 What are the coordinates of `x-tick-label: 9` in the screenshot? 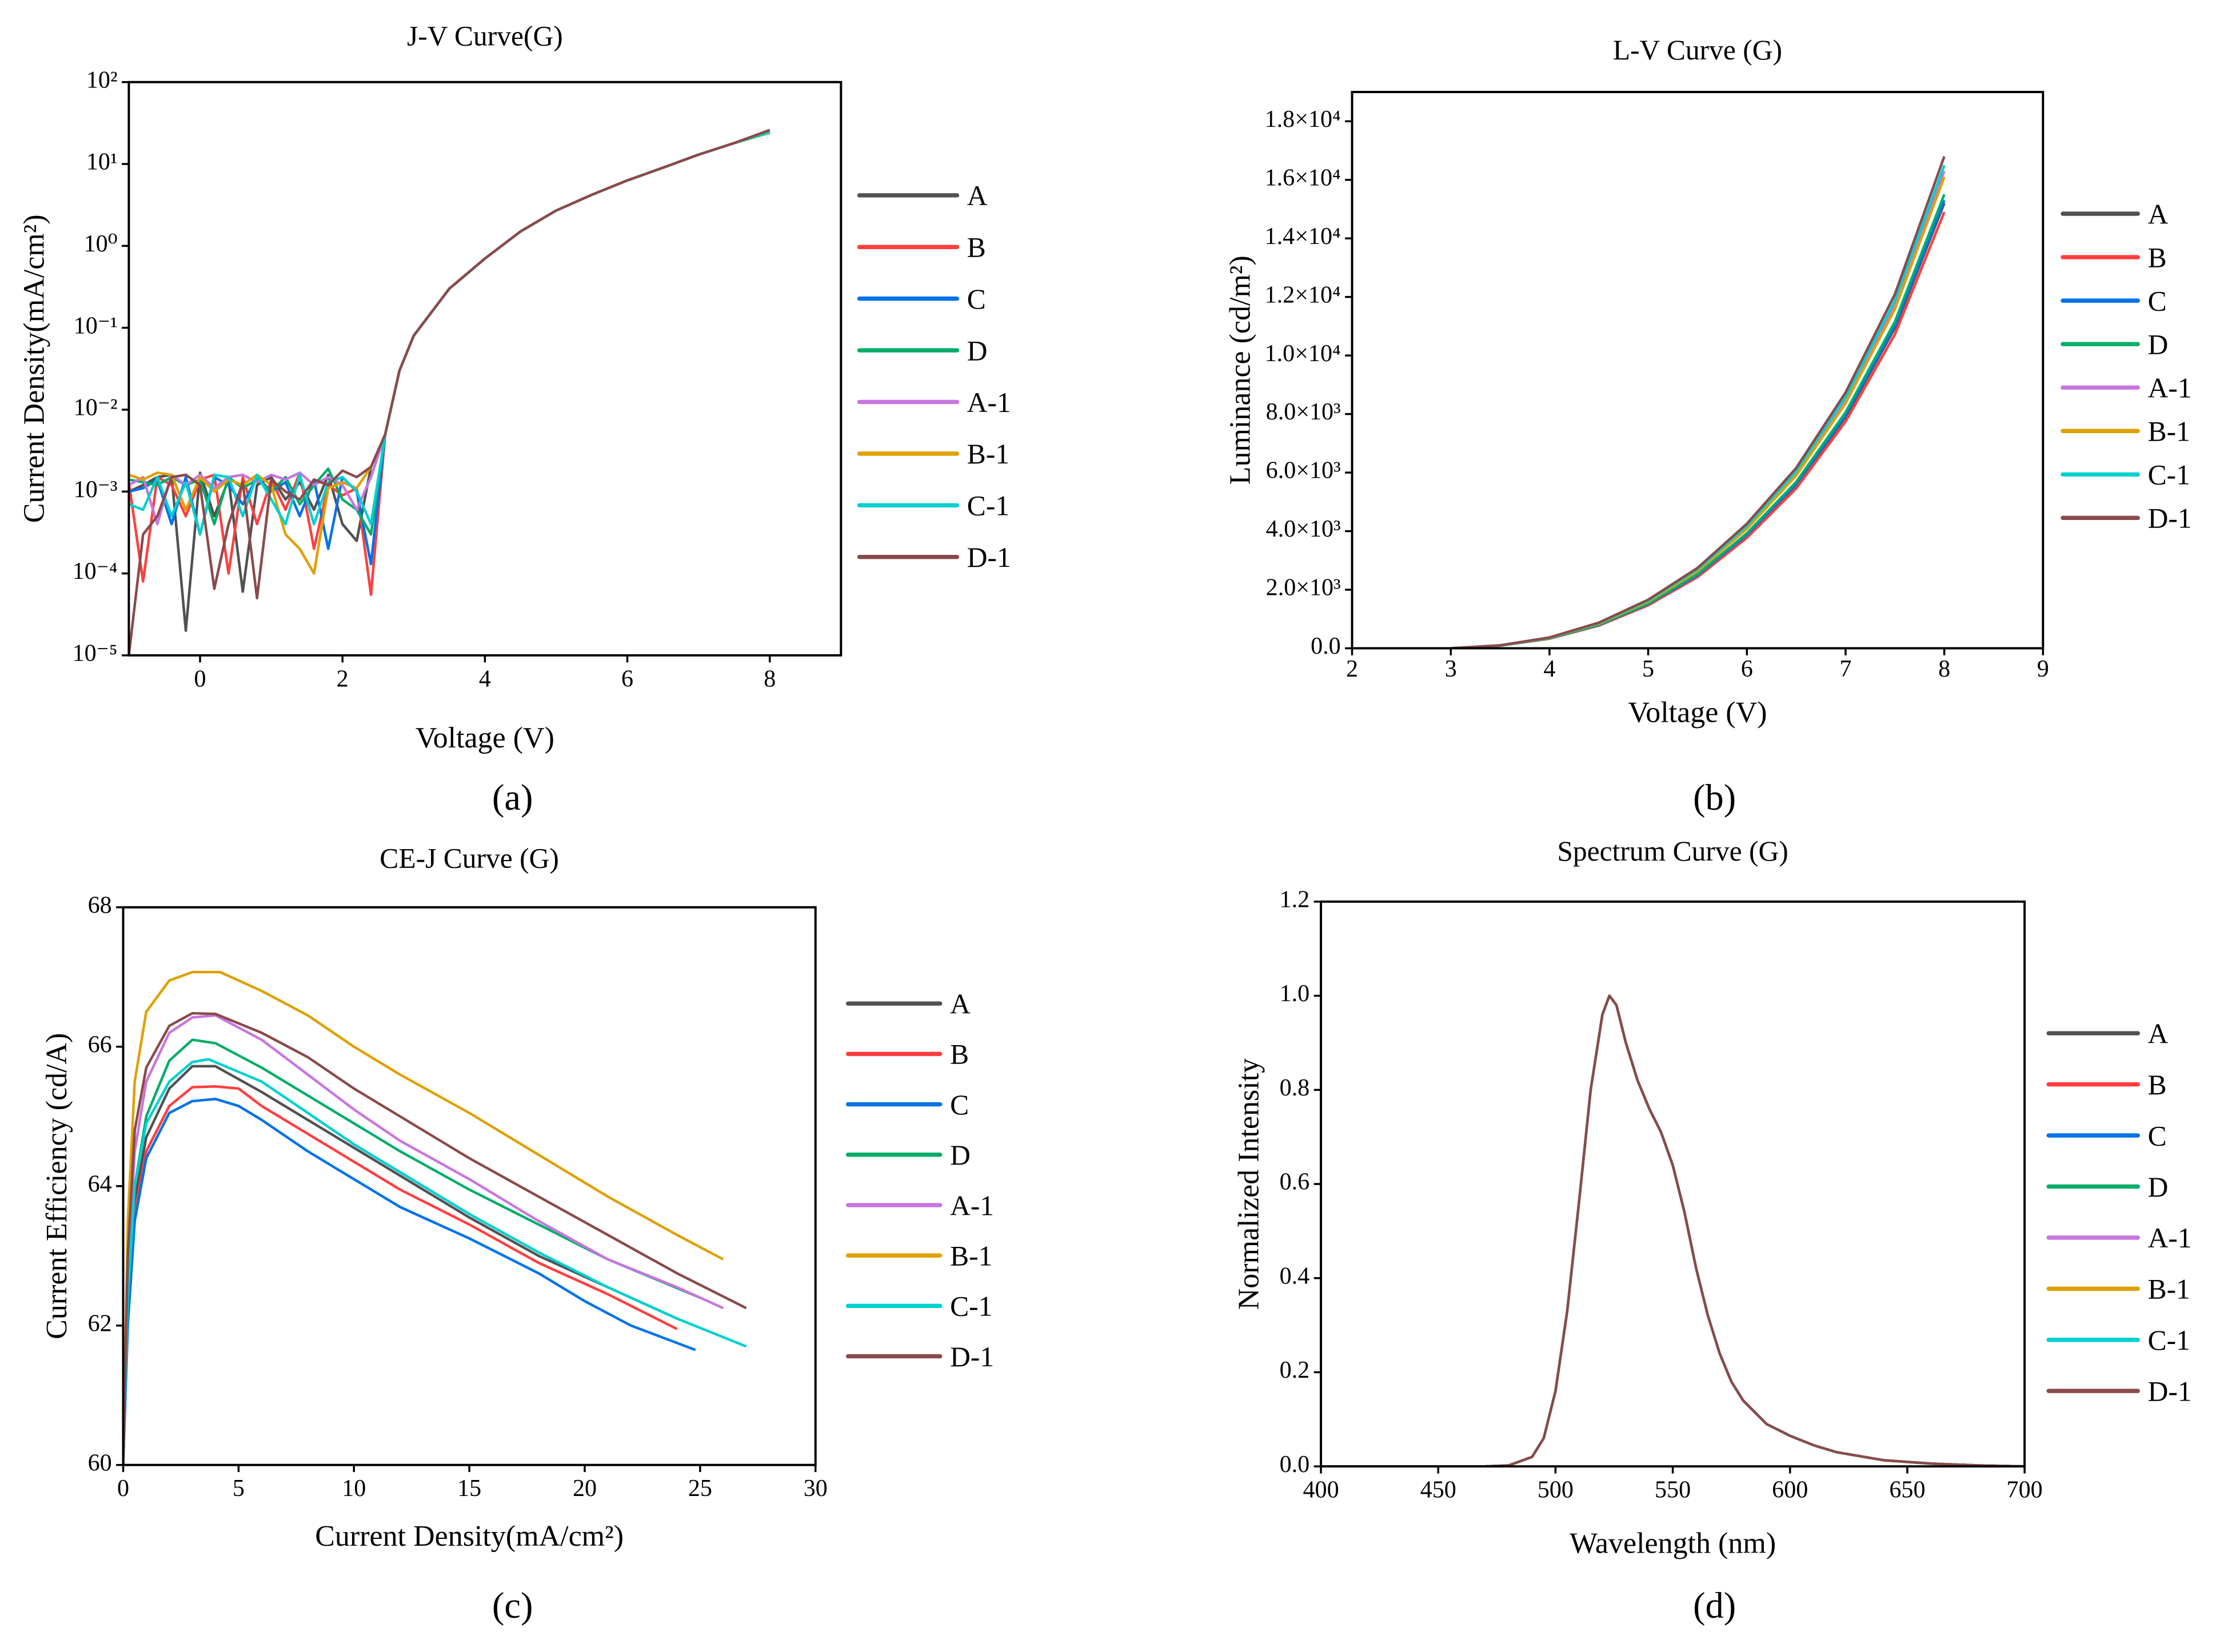 It's located at (2043, 668).